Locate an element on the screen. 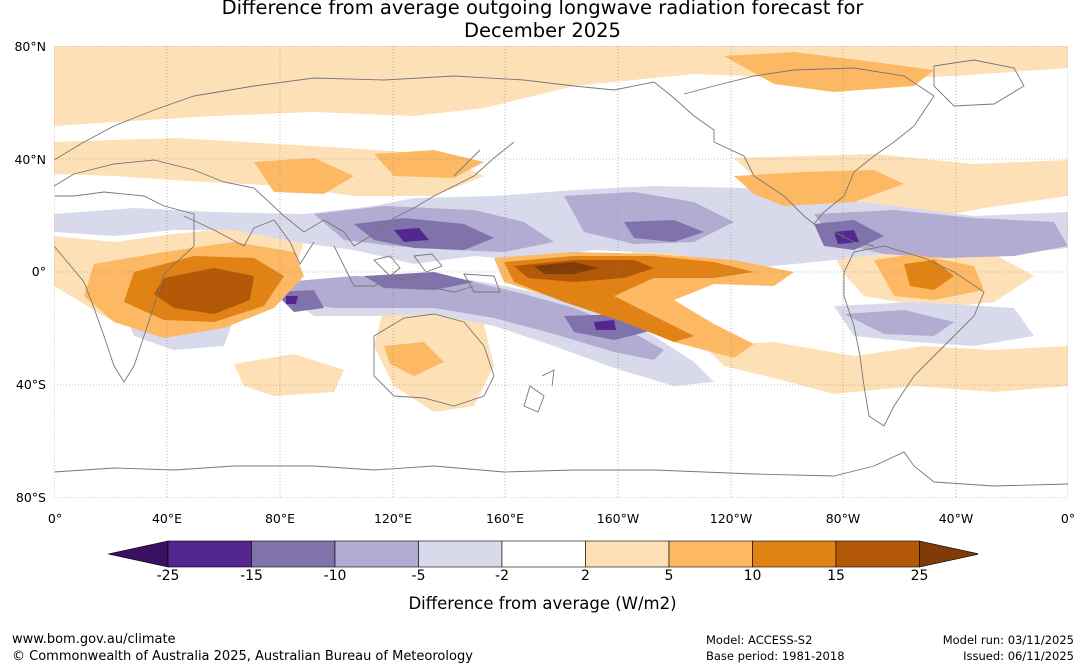 Image resolution: width=1085 pixels, height=667 pixels. lat-label-eq: 0° is located at coordinates (38, 271).